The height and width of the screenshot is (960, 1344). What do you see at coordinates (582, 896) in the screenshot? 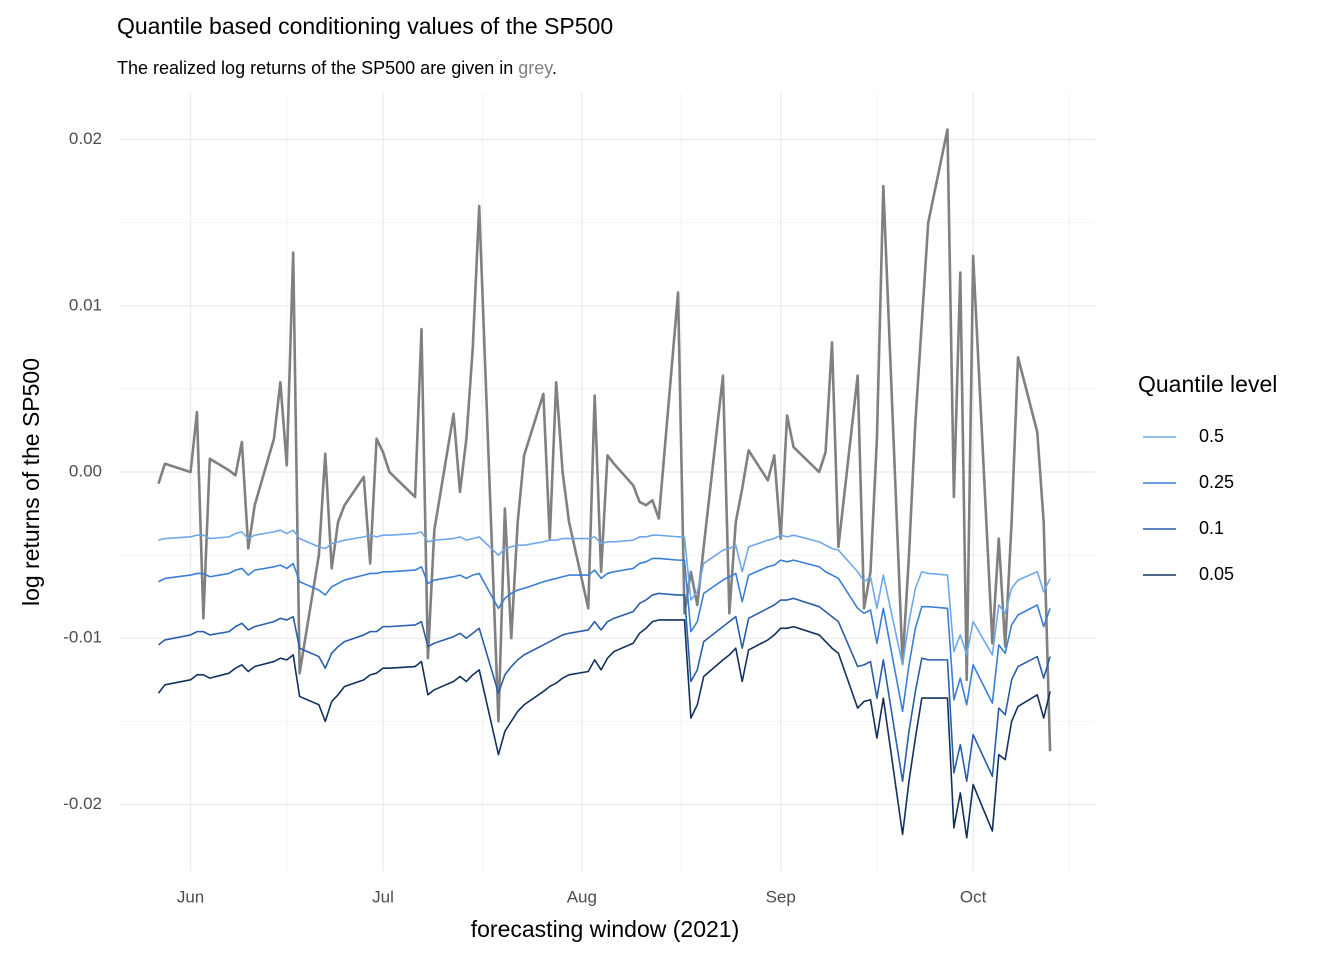
I see `x-tick-label: Aug` at bounding box center [582, 896].